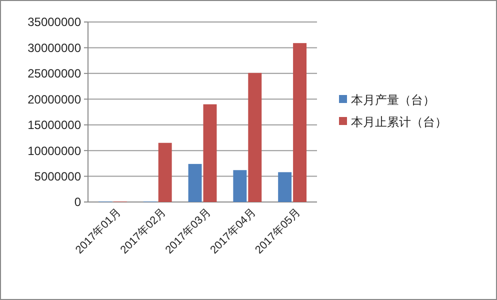 The image size is (497, 300). Describe the element at coordinates (55, 73) in the screenshot. I see `y-tick-label: 25000000` at that location.